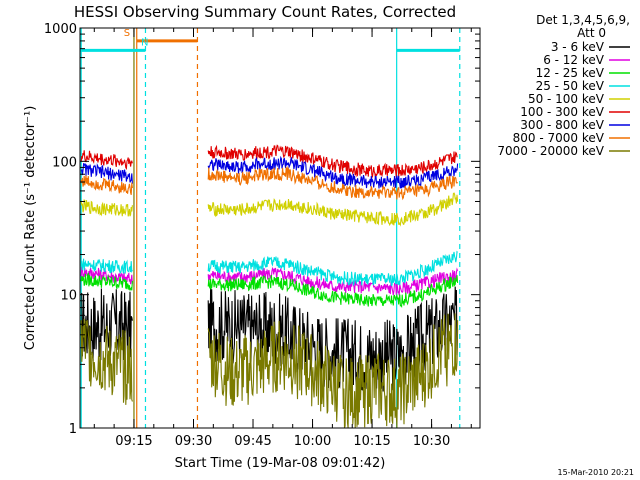 The width and height of the screenshot is (640, 480). I want to click on flag-label: S, so click(127, 33).